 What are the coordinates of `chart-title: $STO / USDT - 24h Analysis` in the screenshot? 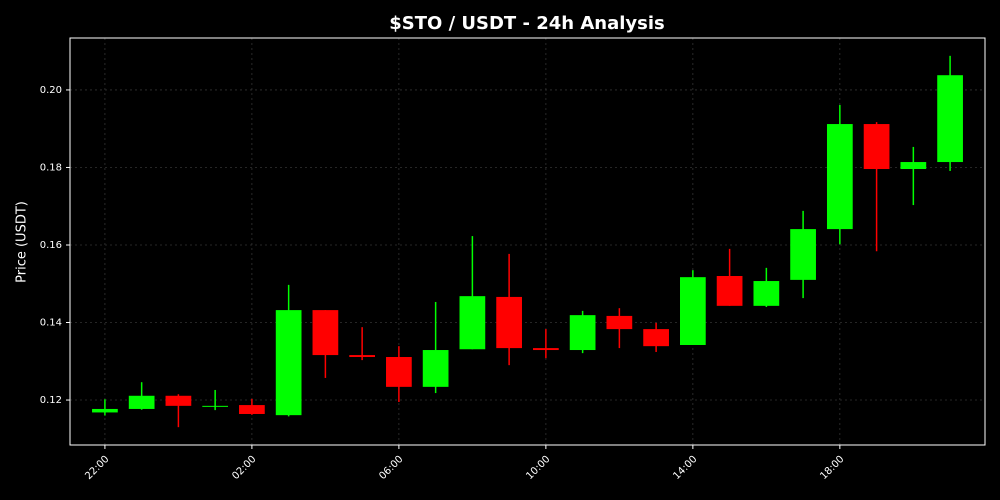 It's located at (527, 23).